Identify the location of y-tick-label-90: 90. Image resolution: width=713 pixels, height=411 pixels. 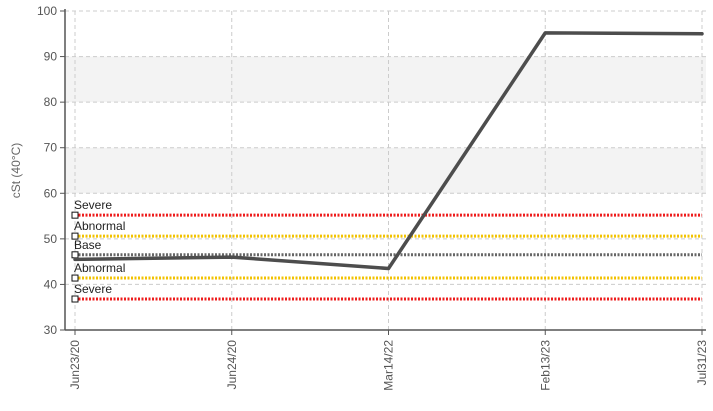
(51, 57).